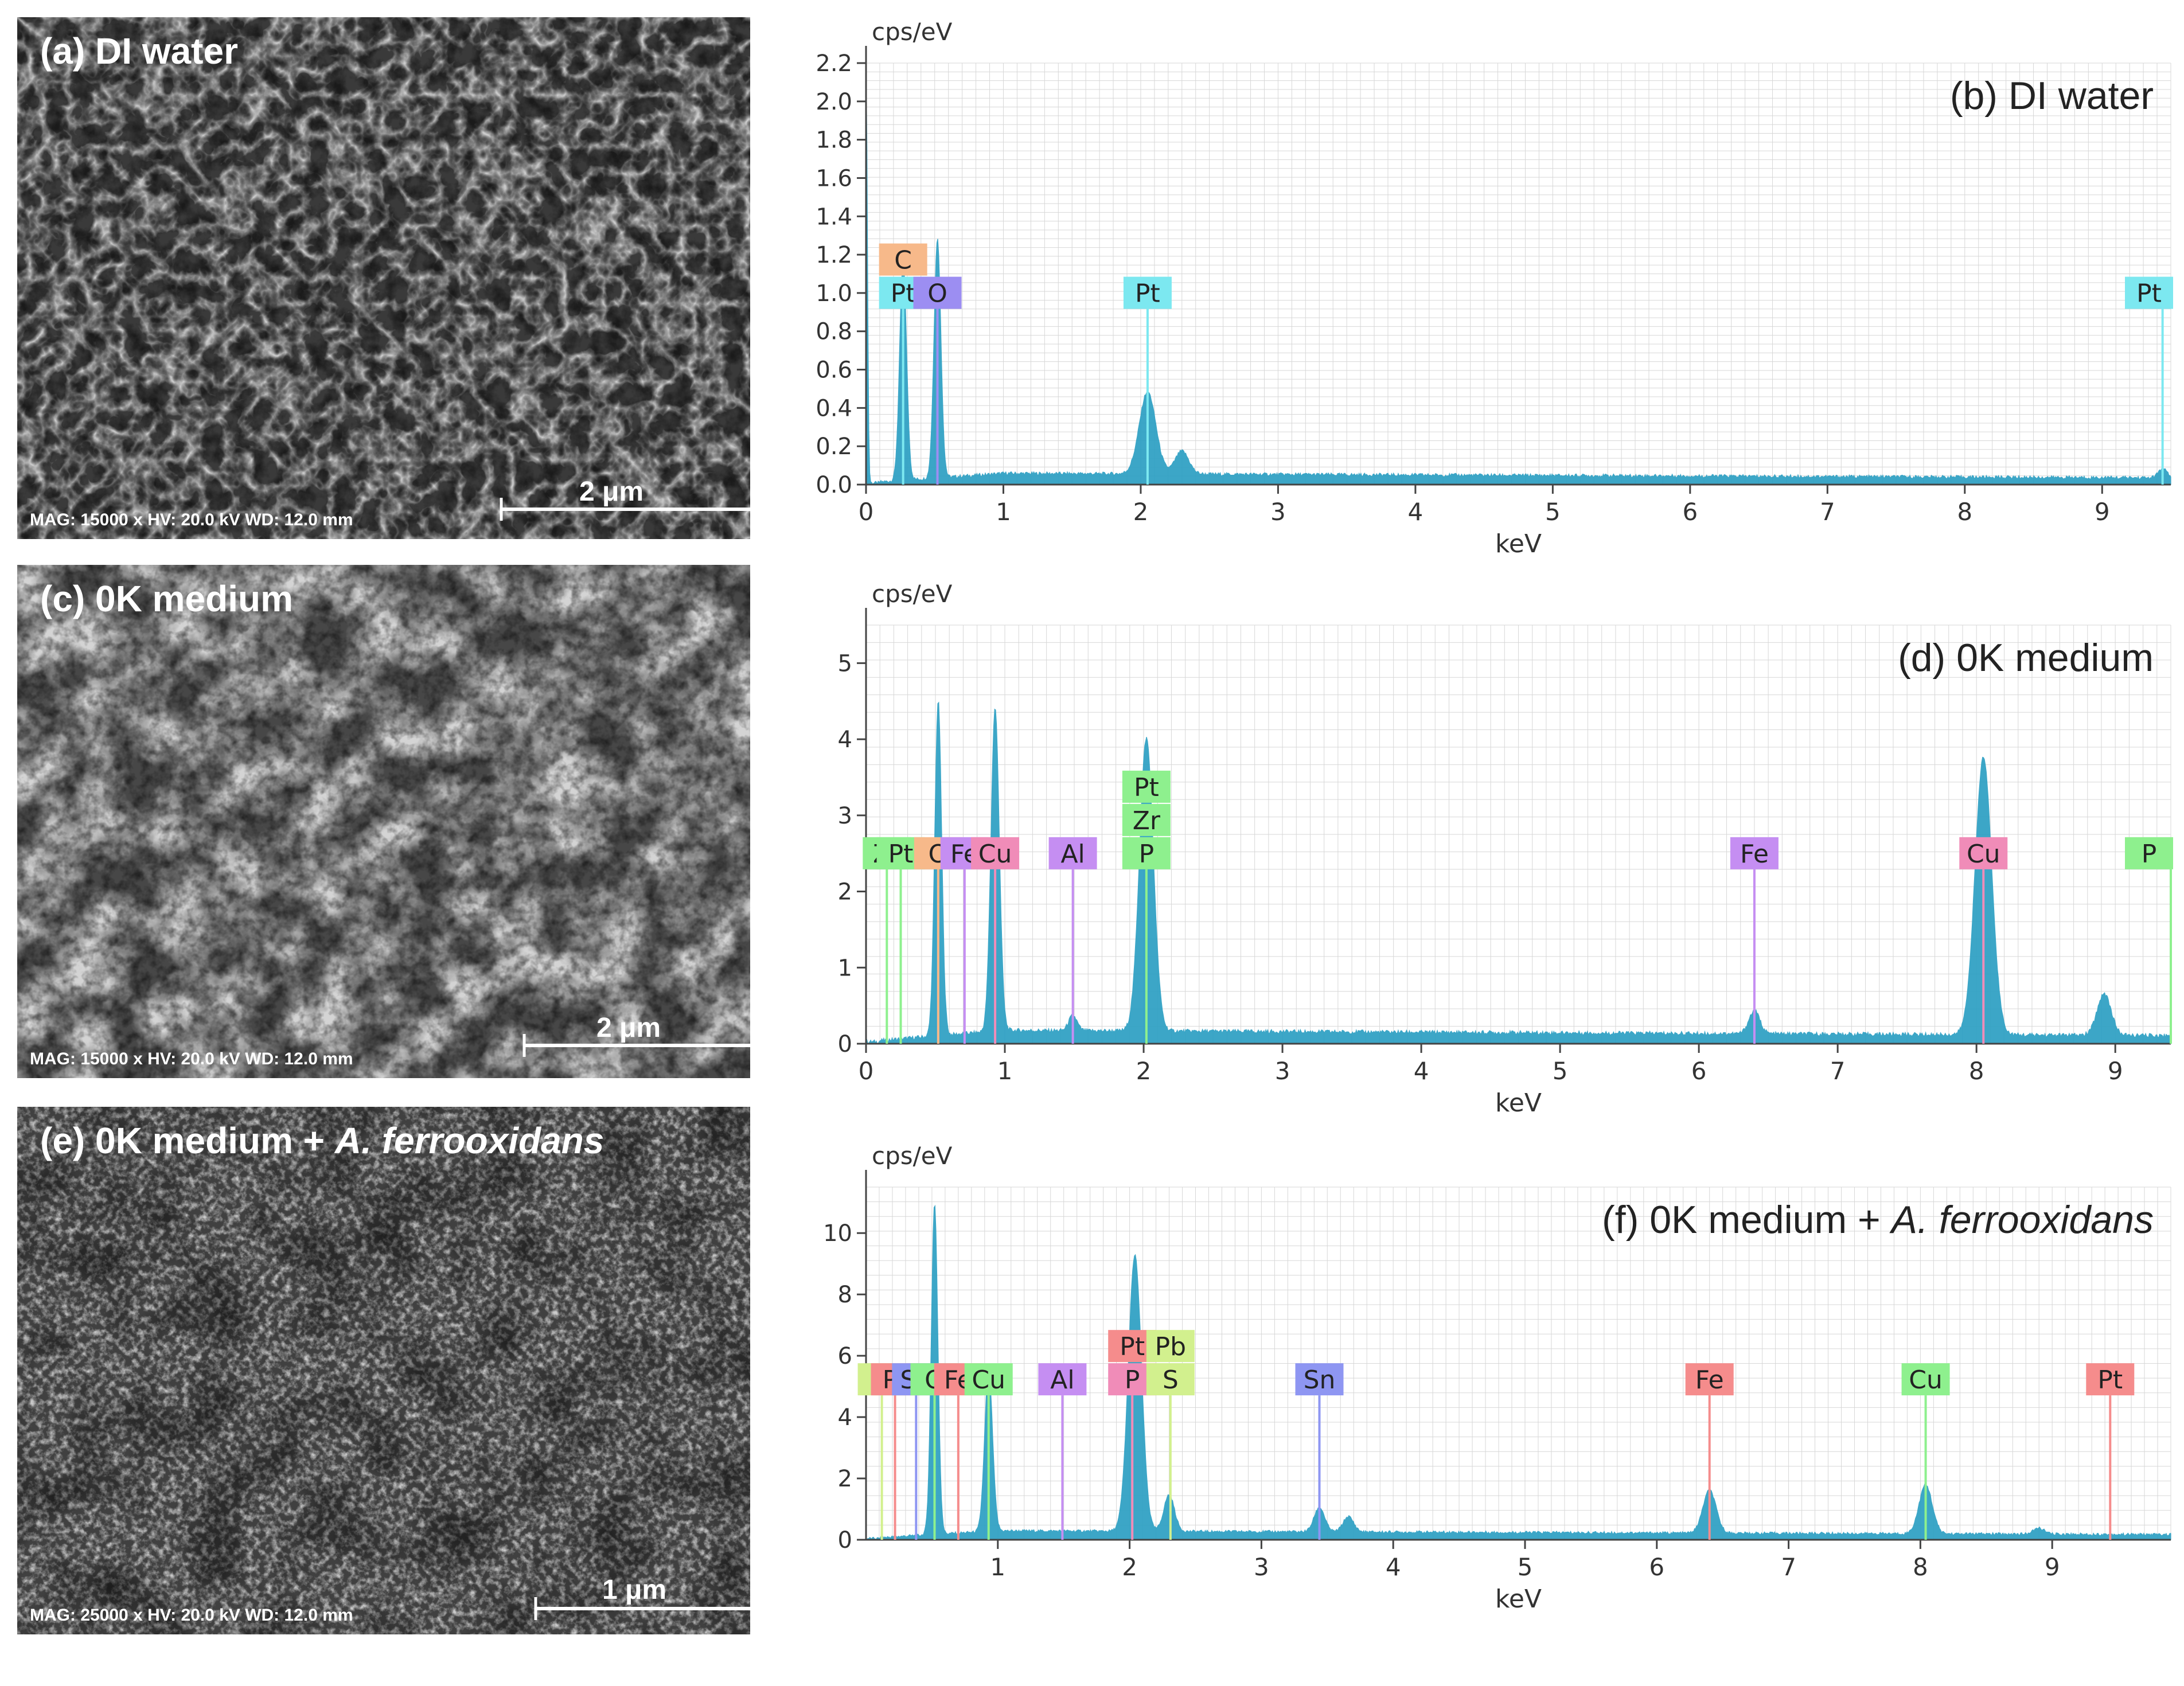  Describe the element at coordinates (2021, 1220) in the screenshot. I see `spectrum-title-italic: A. ferrooxidans` at that location.